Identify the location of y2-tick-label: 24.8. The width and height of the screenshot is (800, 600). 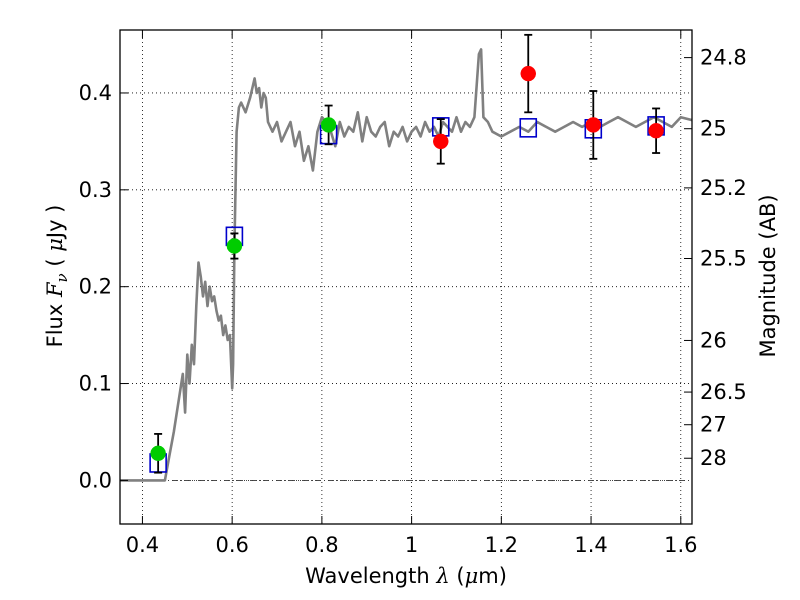
(723, 58).